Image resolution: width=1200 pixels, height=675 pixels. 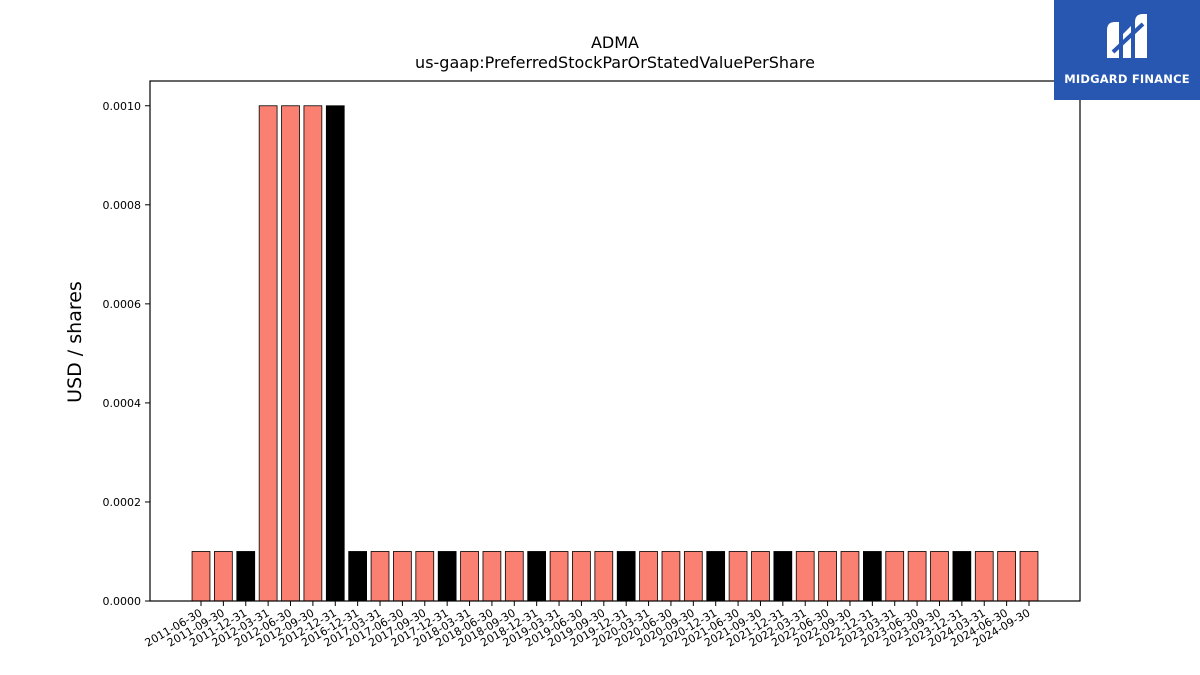 I want to click on y-tick-label: 0.0006, so click(x=122, y=304).